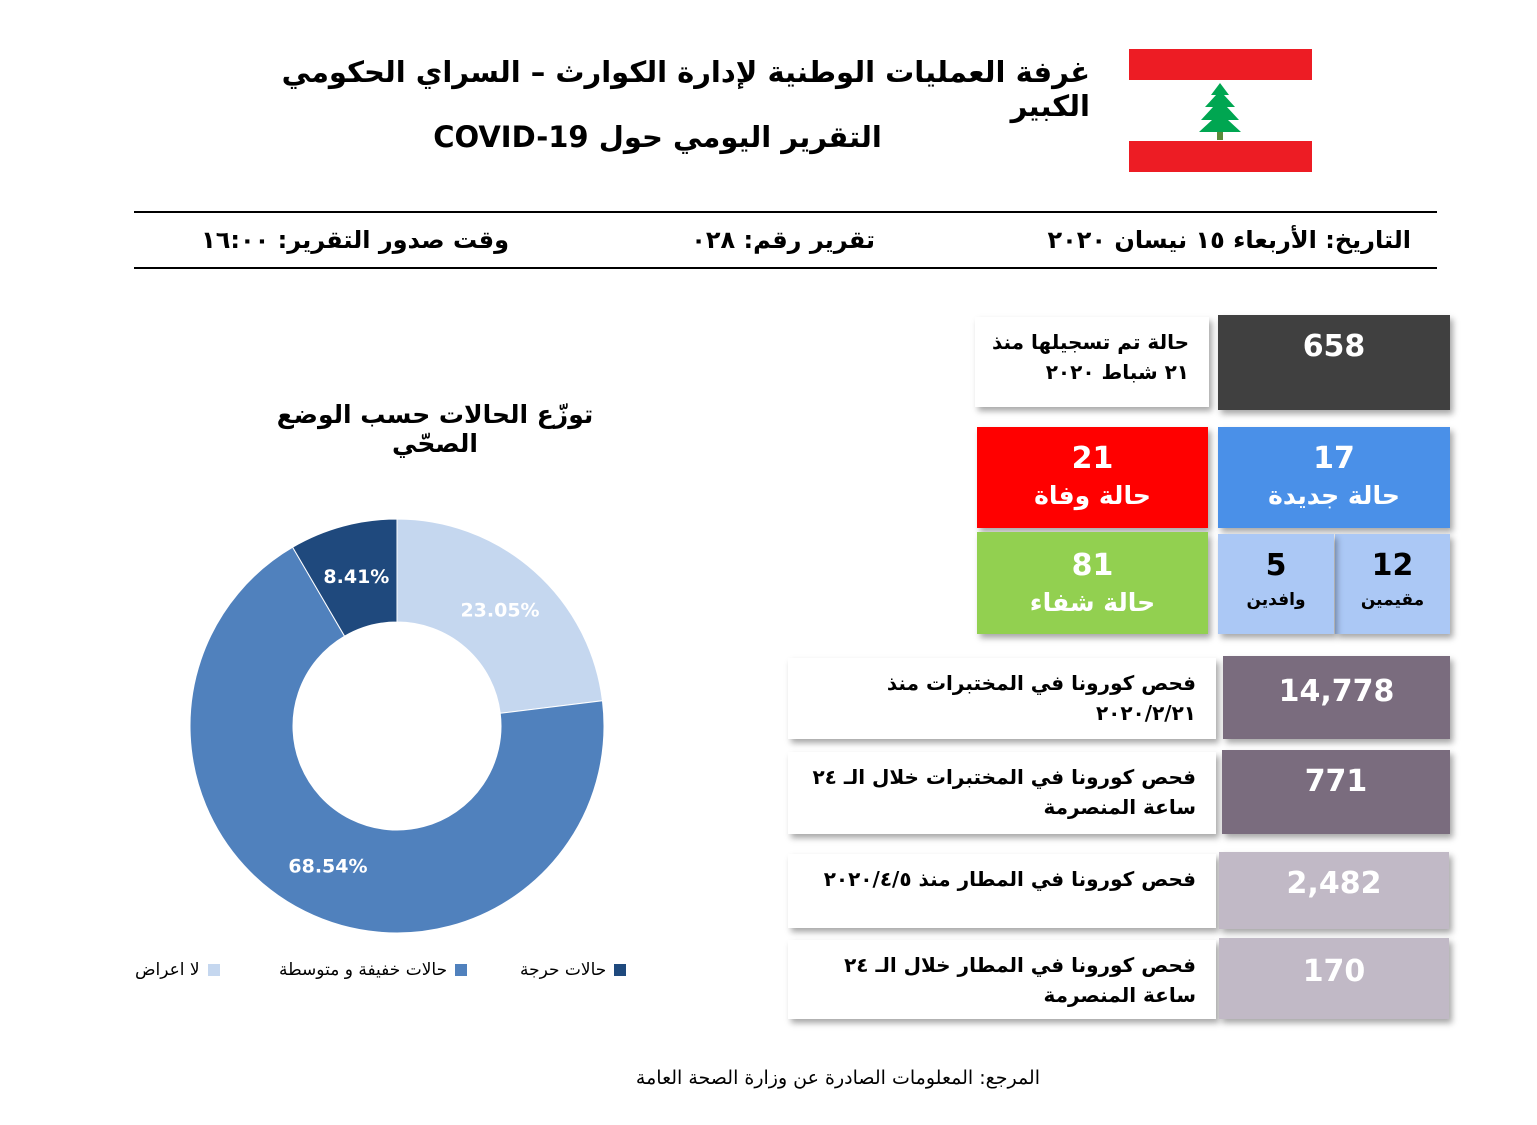 This screenshot has width=1537, height=1125. I want to click on header-rule-bottom, so click(785, 268).